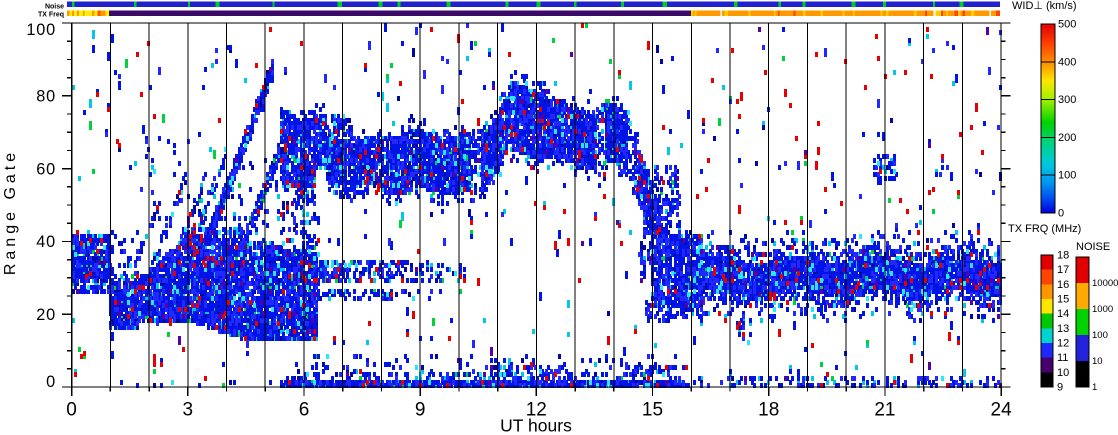  What do you see at coordinates (884, 410) in the screenshot?
I see `svg-text: 21` at bounding box center [884, 410].